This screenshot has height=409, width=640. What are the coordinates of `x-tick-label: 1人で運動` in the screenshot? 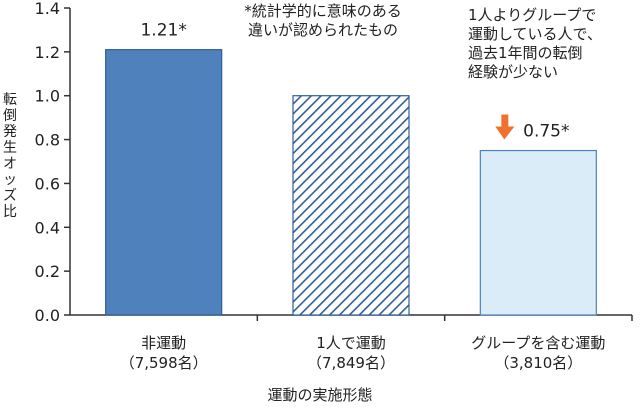 It's located at (351, 343).